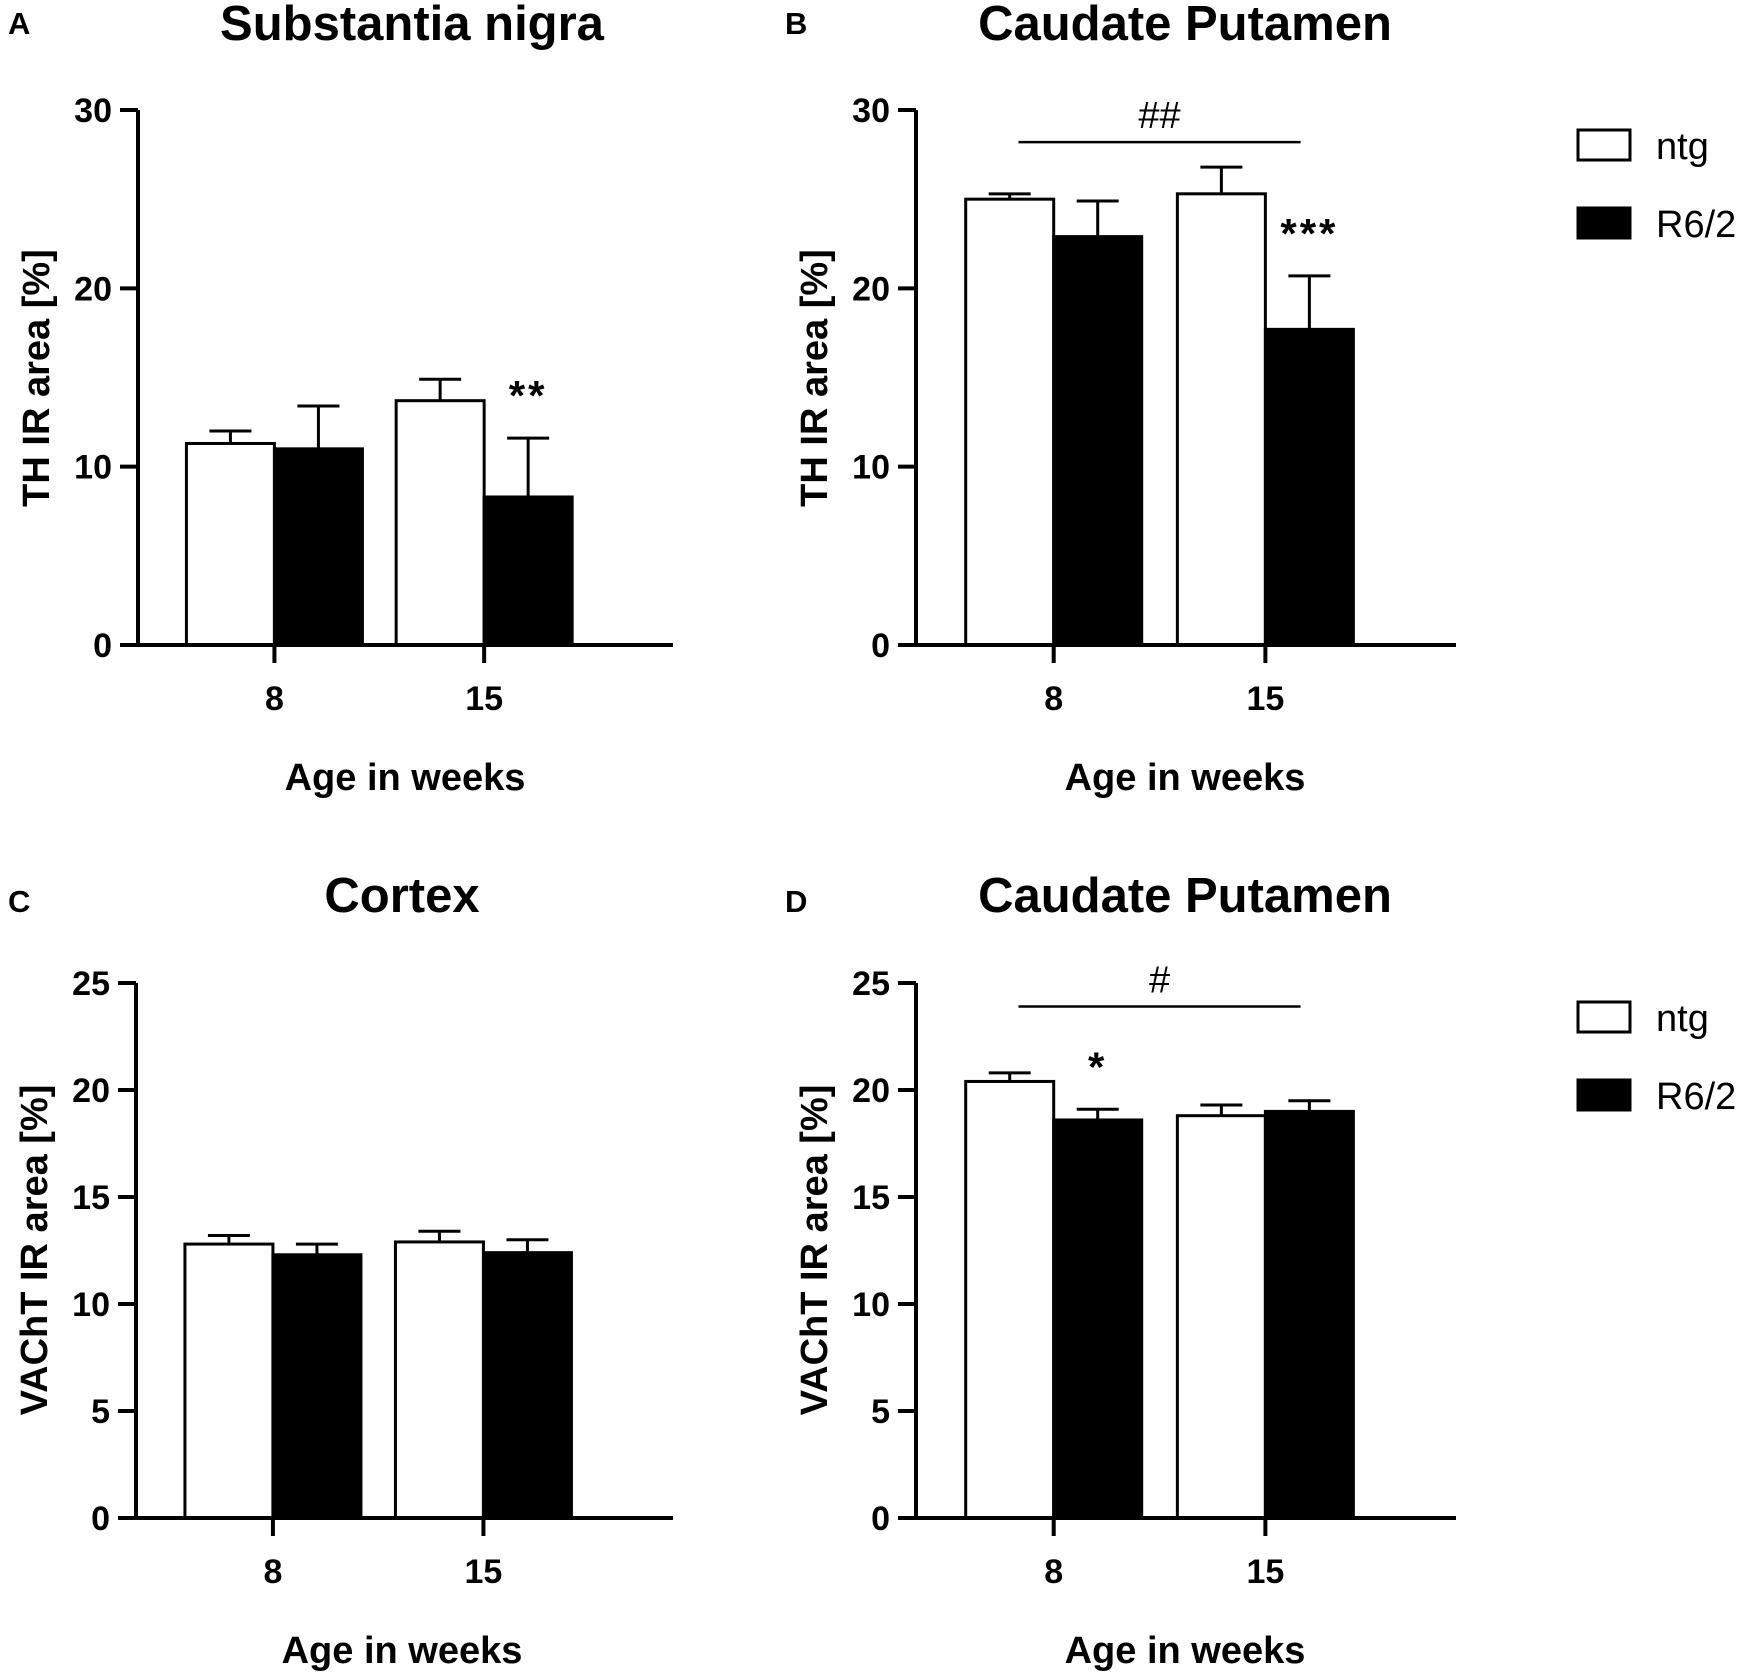  I want to click on chart-title: Substantia nigra, so click(412, 25).